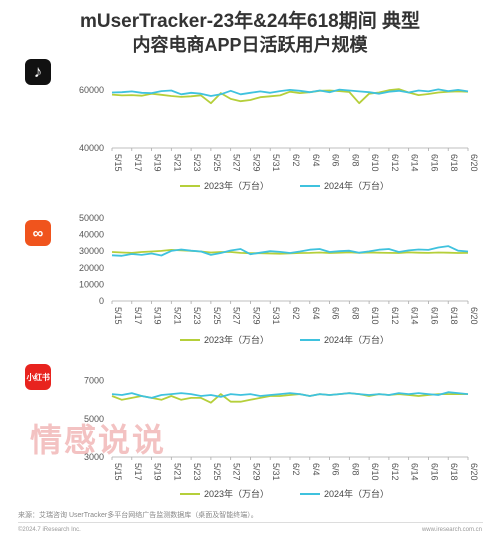 The width and height of the screenshot is (500, 546). I want to click on site-url: www.iresearch.com.cn, so click(451, 530).